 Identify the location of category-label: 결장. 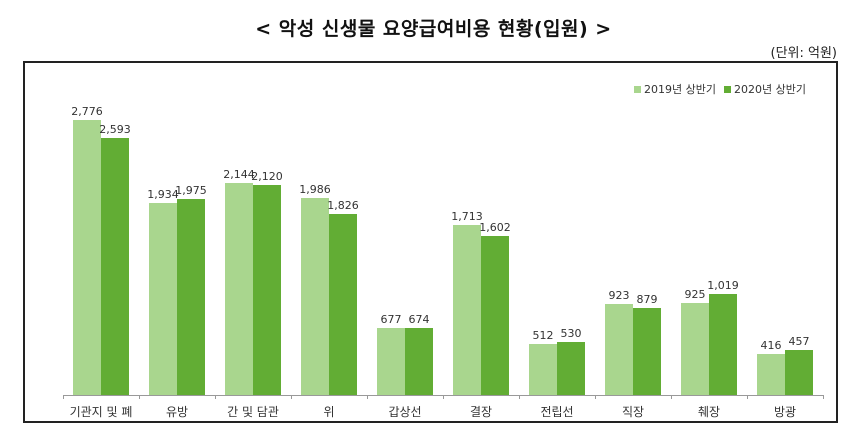
(481, 412).